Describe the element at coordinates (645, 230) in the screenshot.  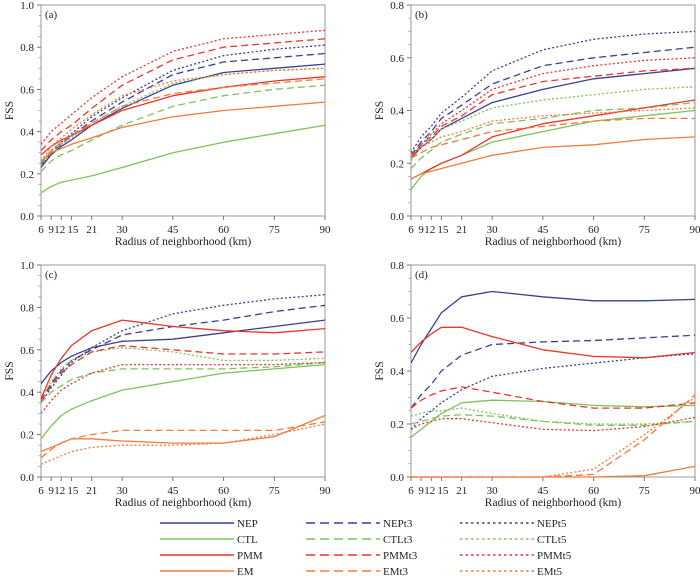
I see `x-tick-label: 75` at that location.